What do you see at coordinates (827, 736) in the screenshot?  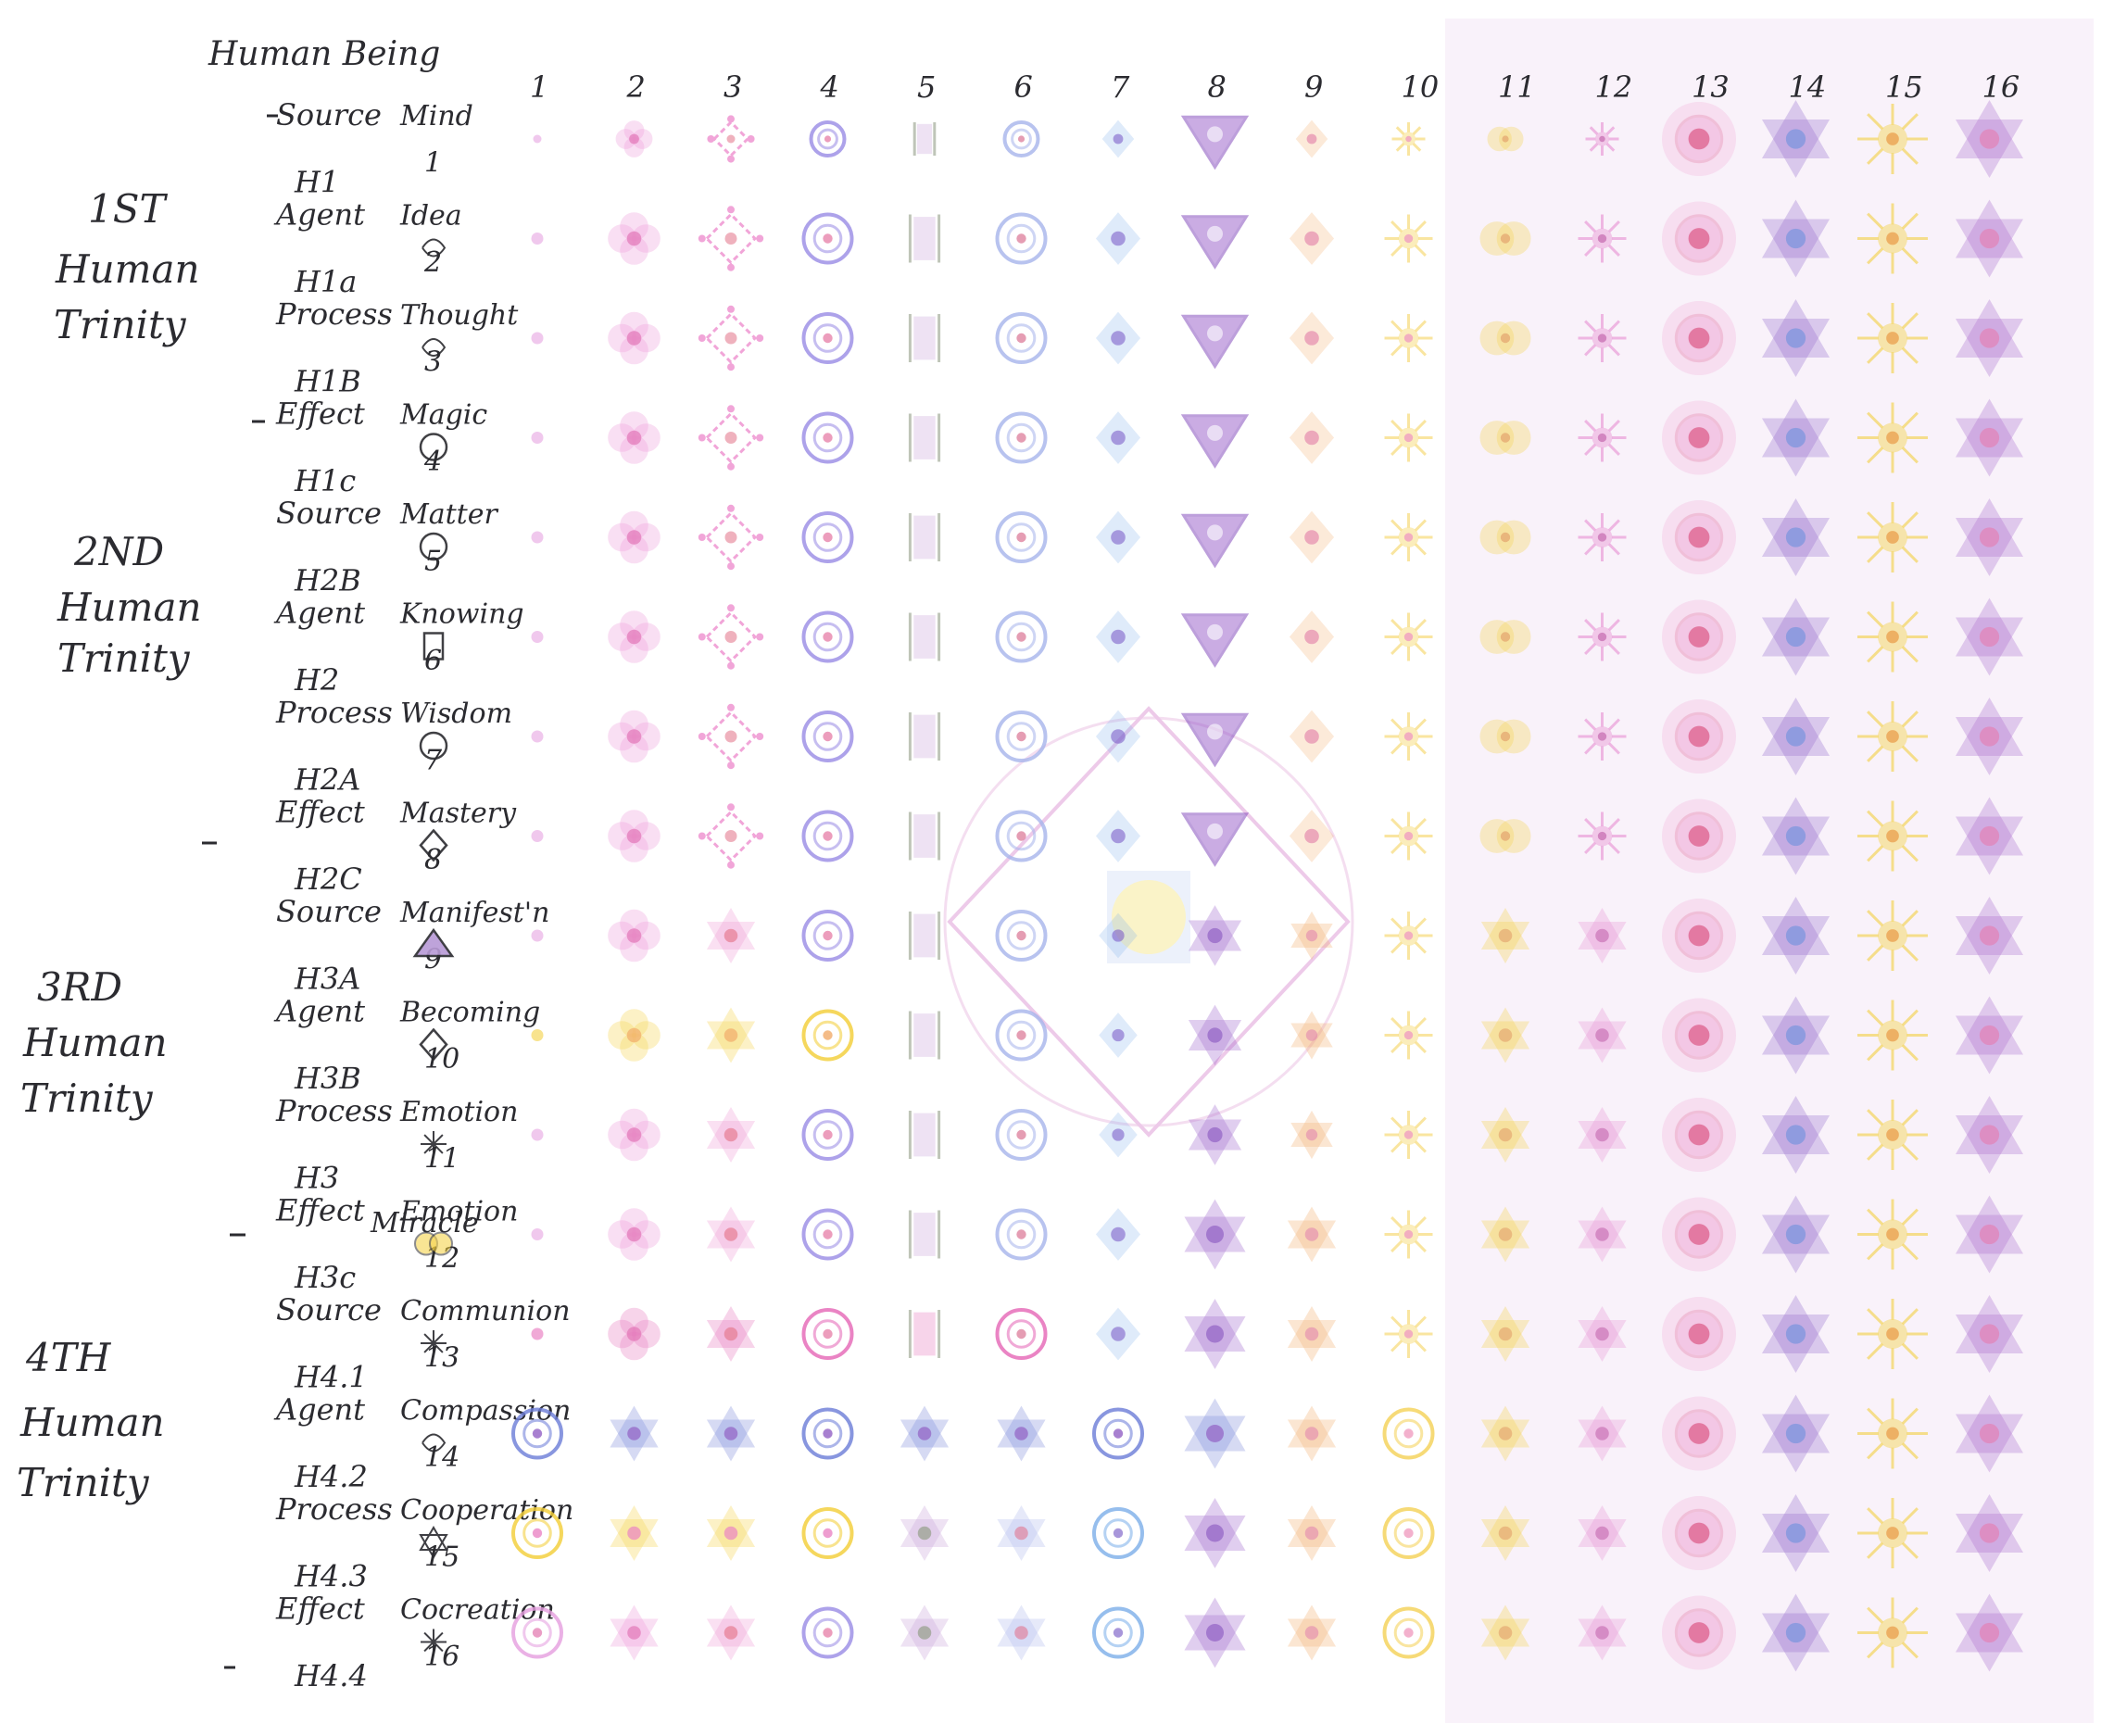 I see `glyph-r7-c4-outer` at bounding box center [827, 736].